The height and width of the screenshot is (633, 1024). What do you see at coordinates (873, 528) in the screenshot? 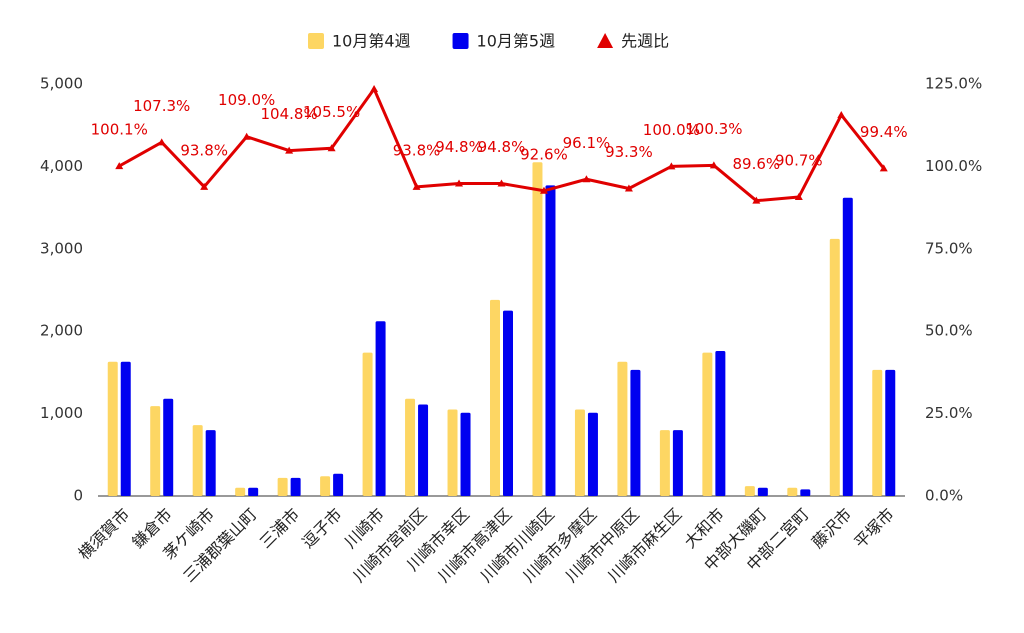
I see `x-tick-label: 平塚市` at bounding box center [873, 528].